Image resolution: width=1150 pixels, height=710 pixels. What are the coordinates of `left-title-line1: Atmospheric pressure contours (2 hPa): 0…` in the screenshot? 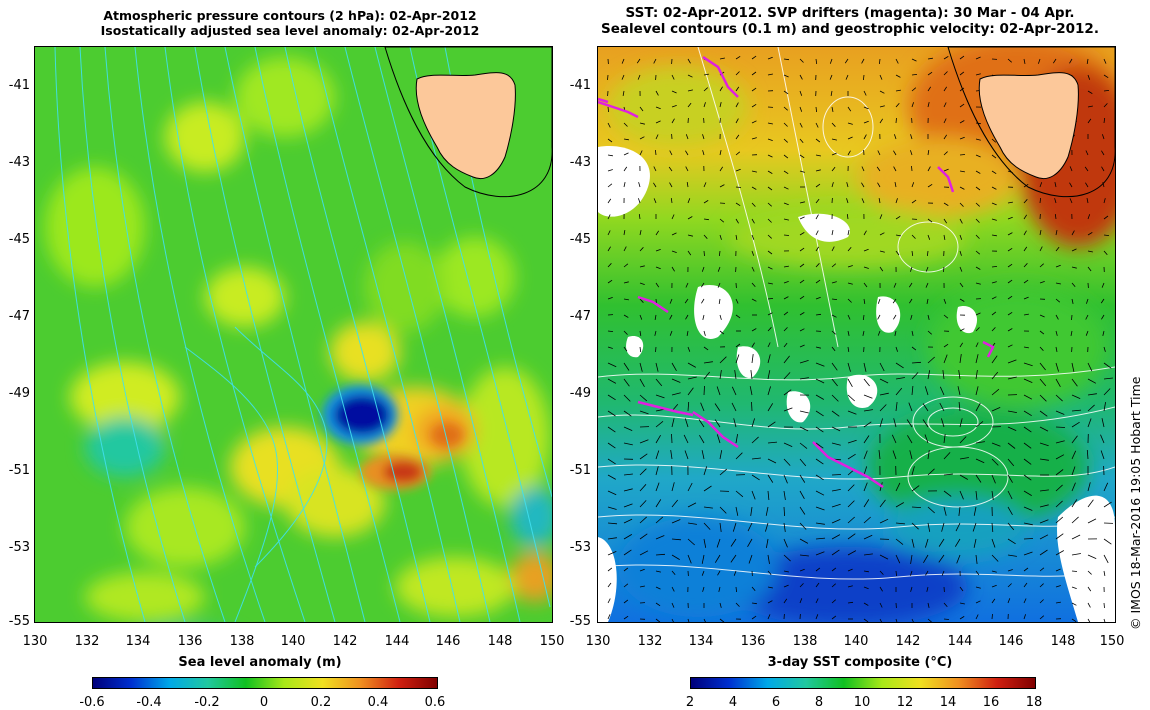 It's located at (290, 15).